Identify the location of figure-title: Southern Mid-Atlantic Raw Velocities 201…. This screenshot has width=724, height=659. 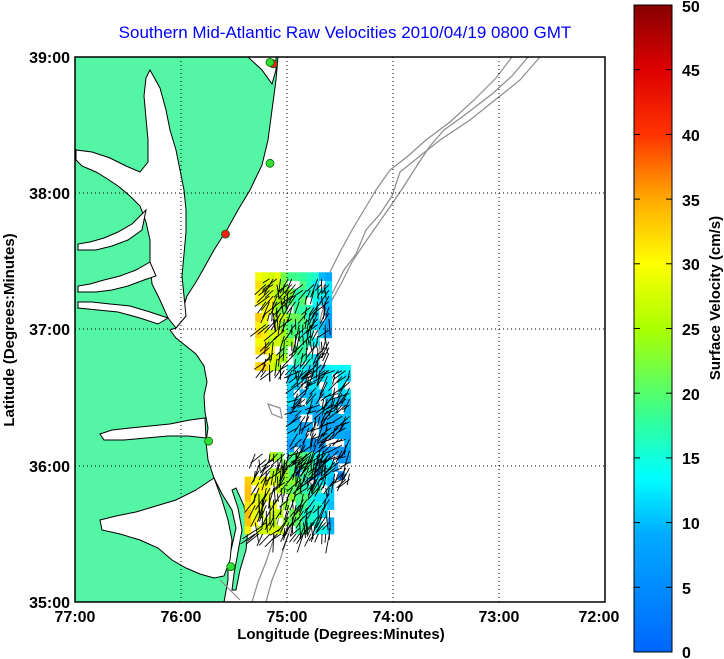
(345, 32).